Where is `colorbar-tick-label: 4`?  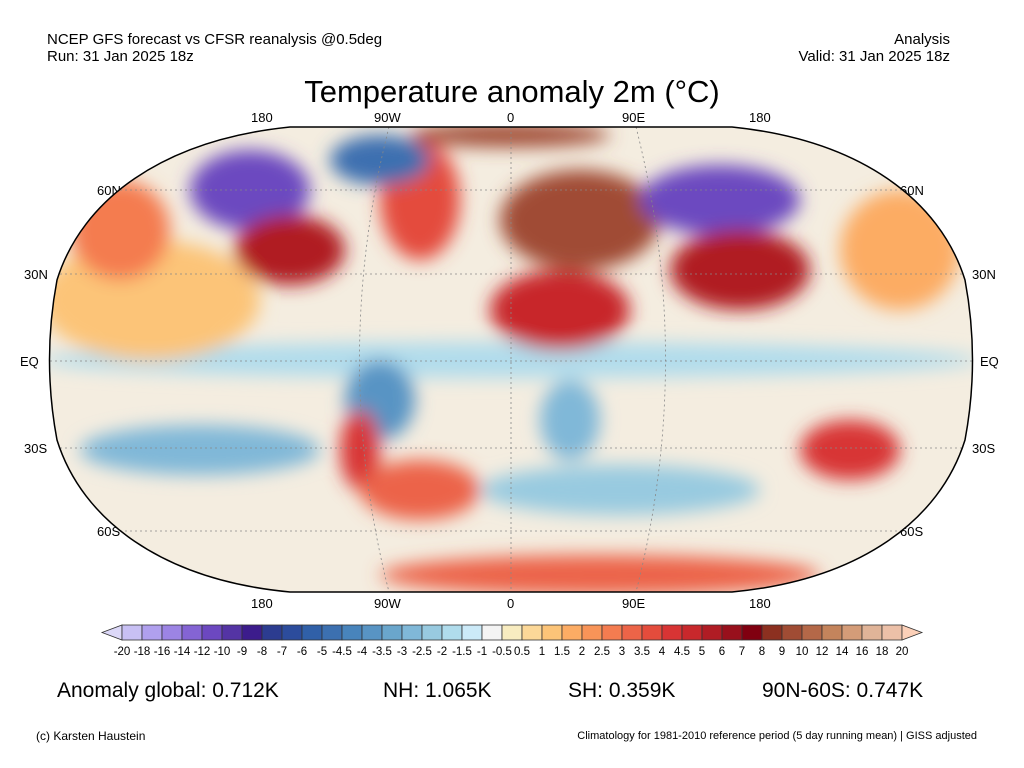
colorbar-tick-label: 4 is located at coordinates (662, 652).